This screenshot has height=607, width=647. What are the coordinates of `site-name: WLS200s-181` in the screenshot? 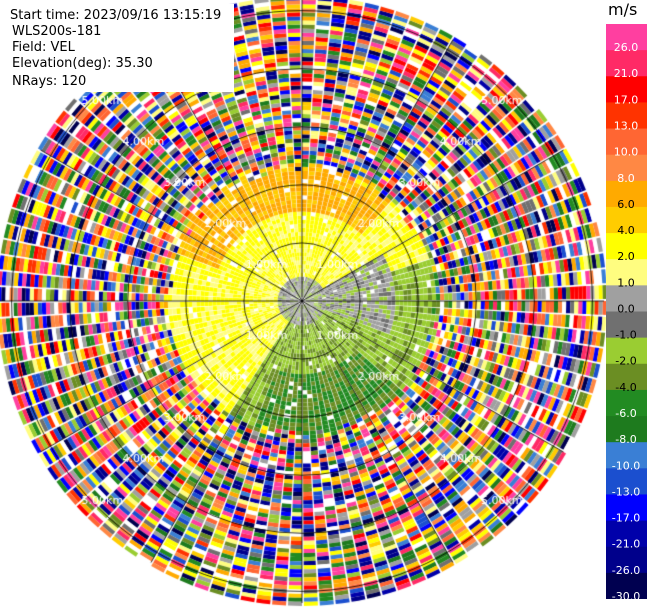 It's located at (57, 31).